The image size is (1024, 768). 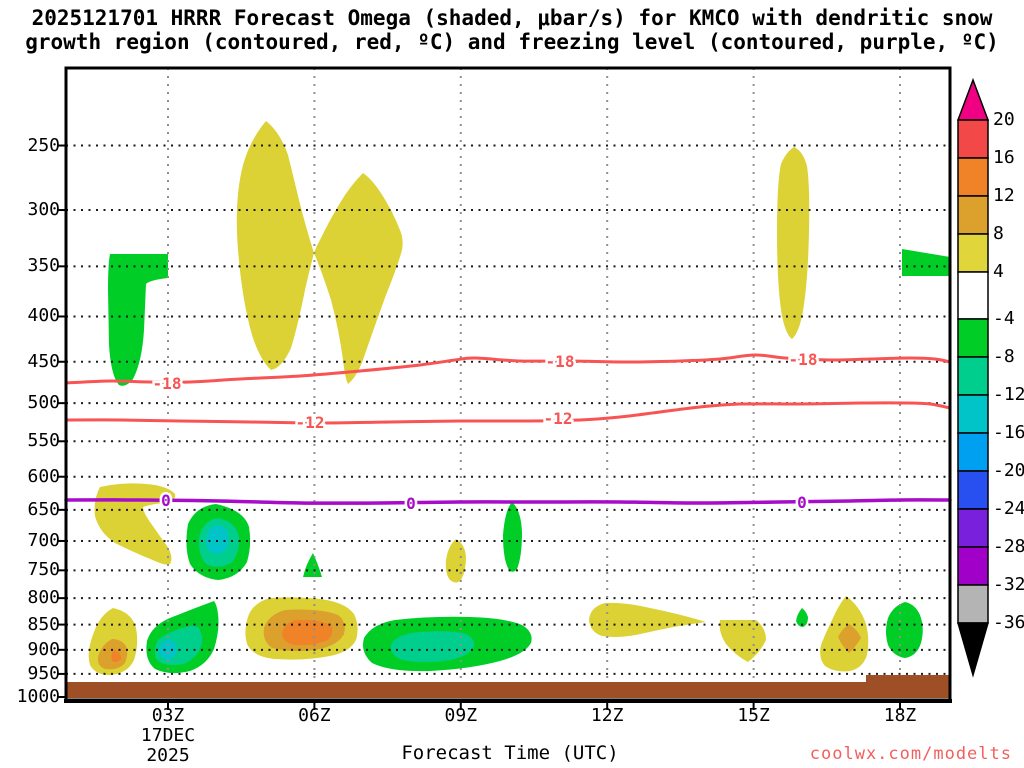 I want to click on omega-region-low-yellow-12-14Z-850-900mb, so click(x=647, y=619).